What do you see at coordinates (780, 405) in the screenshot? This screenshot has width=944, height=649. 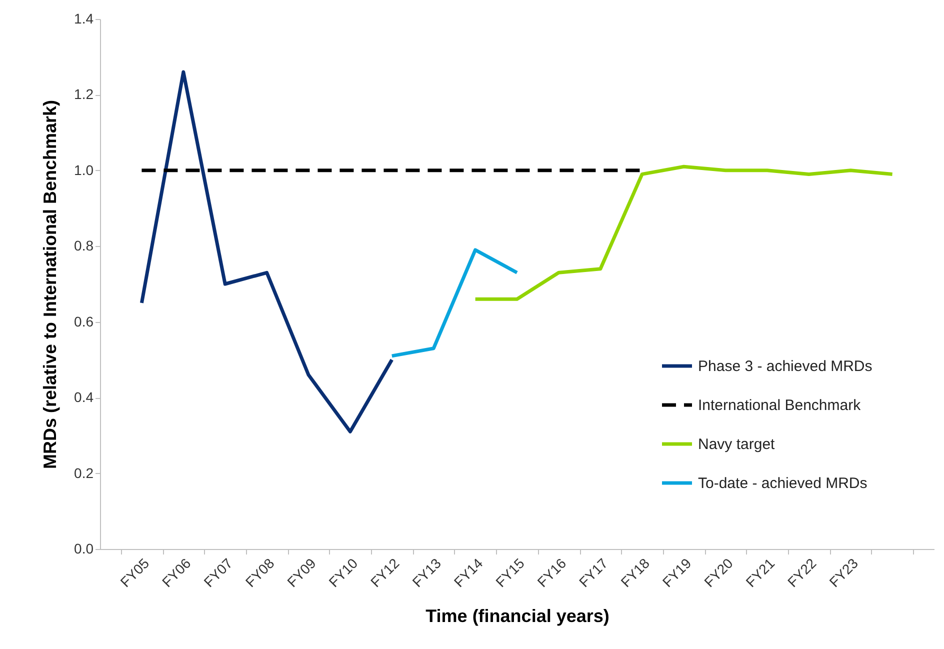 I see `legend-label: International Benchmark` at bounding box center [780, 405].